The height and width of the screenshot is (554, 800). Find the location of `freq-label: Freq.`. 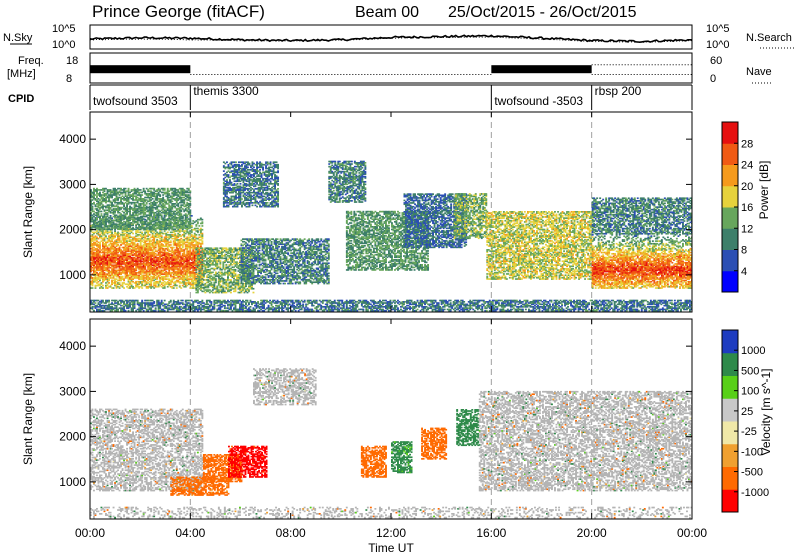

freq-label: Freq. is located at coordinates (31, 61).